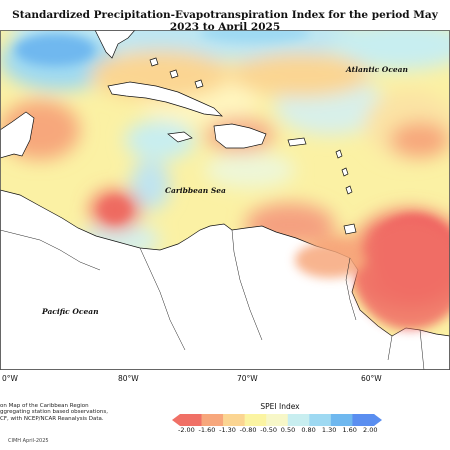 This screenshot has height=450, width=450. What do you see at coordinates (186, 430) in the screenshot?
I see `legend-value-label: -2.00` at bounding box center [186, 430].